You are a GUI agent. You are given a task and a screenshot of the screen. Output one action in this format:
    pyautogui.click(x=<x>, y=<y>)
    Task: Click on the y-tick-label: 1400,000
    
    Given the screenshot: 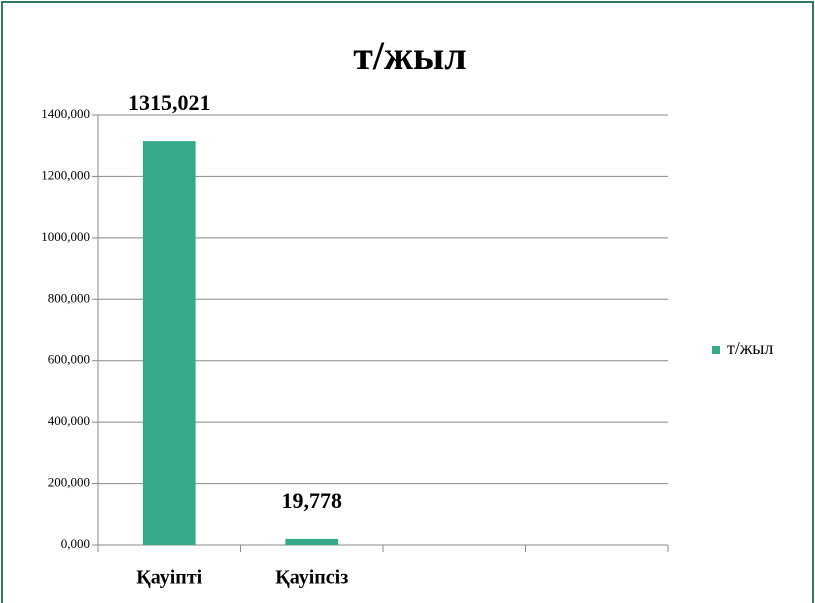 What is the action you would take?
    pyautogui.click(x=65, y=113)
    